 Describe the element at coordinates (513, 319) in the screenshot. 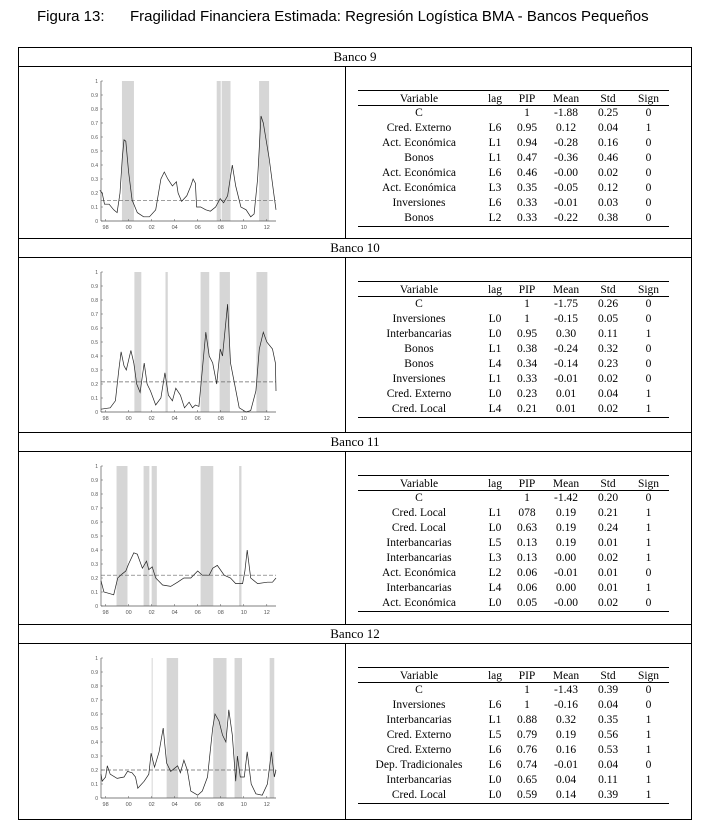

I see `table-row: Inversiones L0 1 -0.15 0.05 0` at that location.